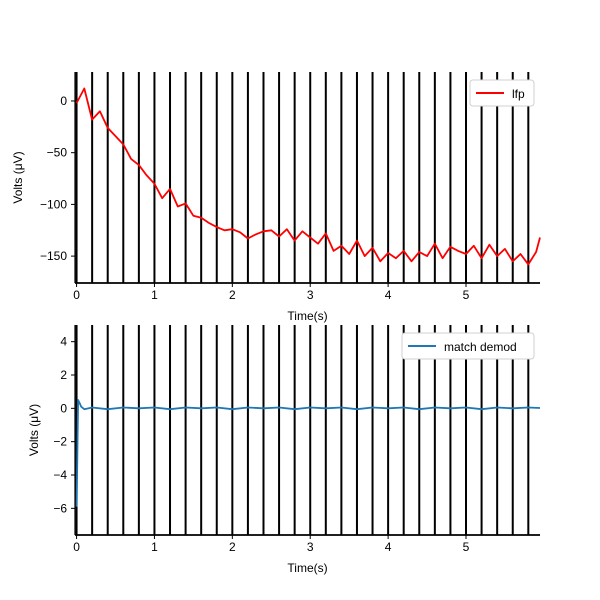  What do you see at coordinates (63, 342) in the screenshot?
I see `y-tick-label: 4` at bounding box center [63, 342].